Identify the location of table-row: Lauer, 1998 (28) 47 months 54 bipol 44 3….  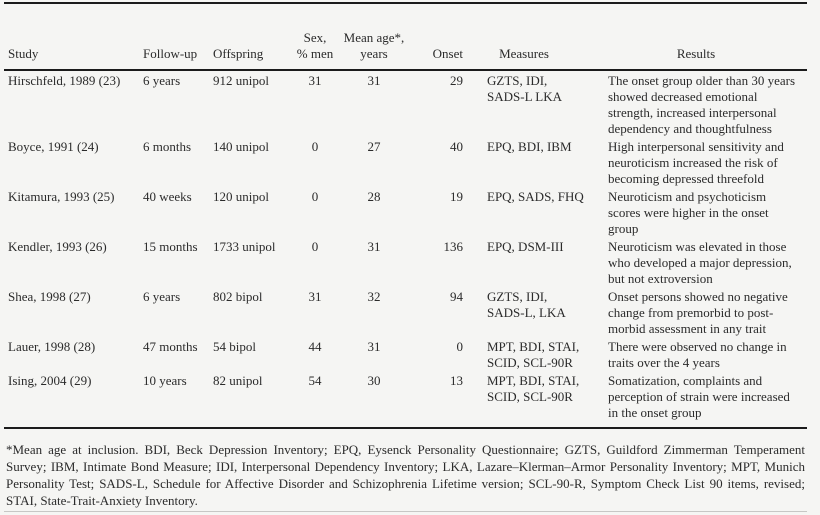
(405, 354).